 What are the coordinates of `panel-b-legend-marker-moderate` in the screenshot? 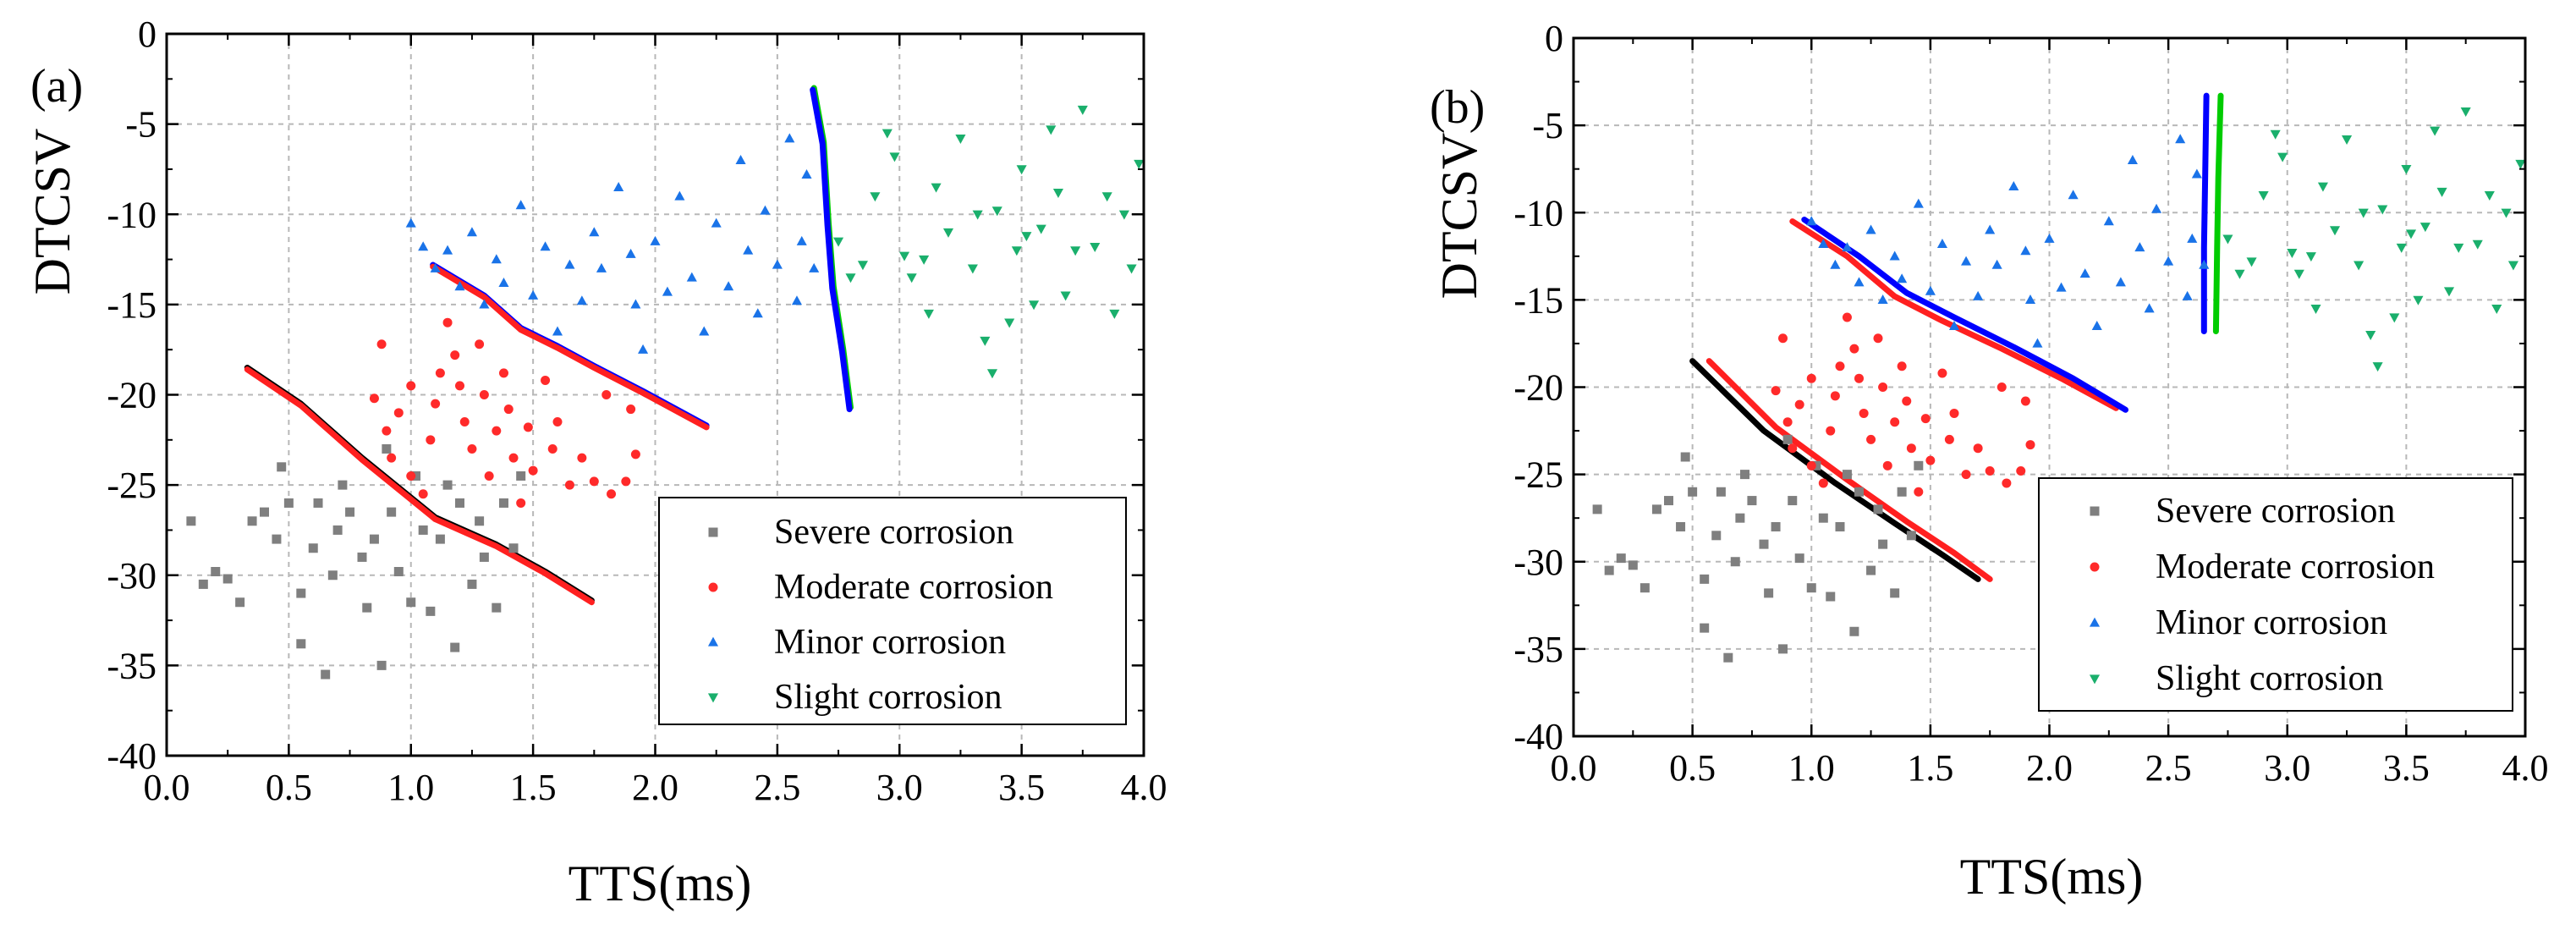 It's located at (2095, 567).